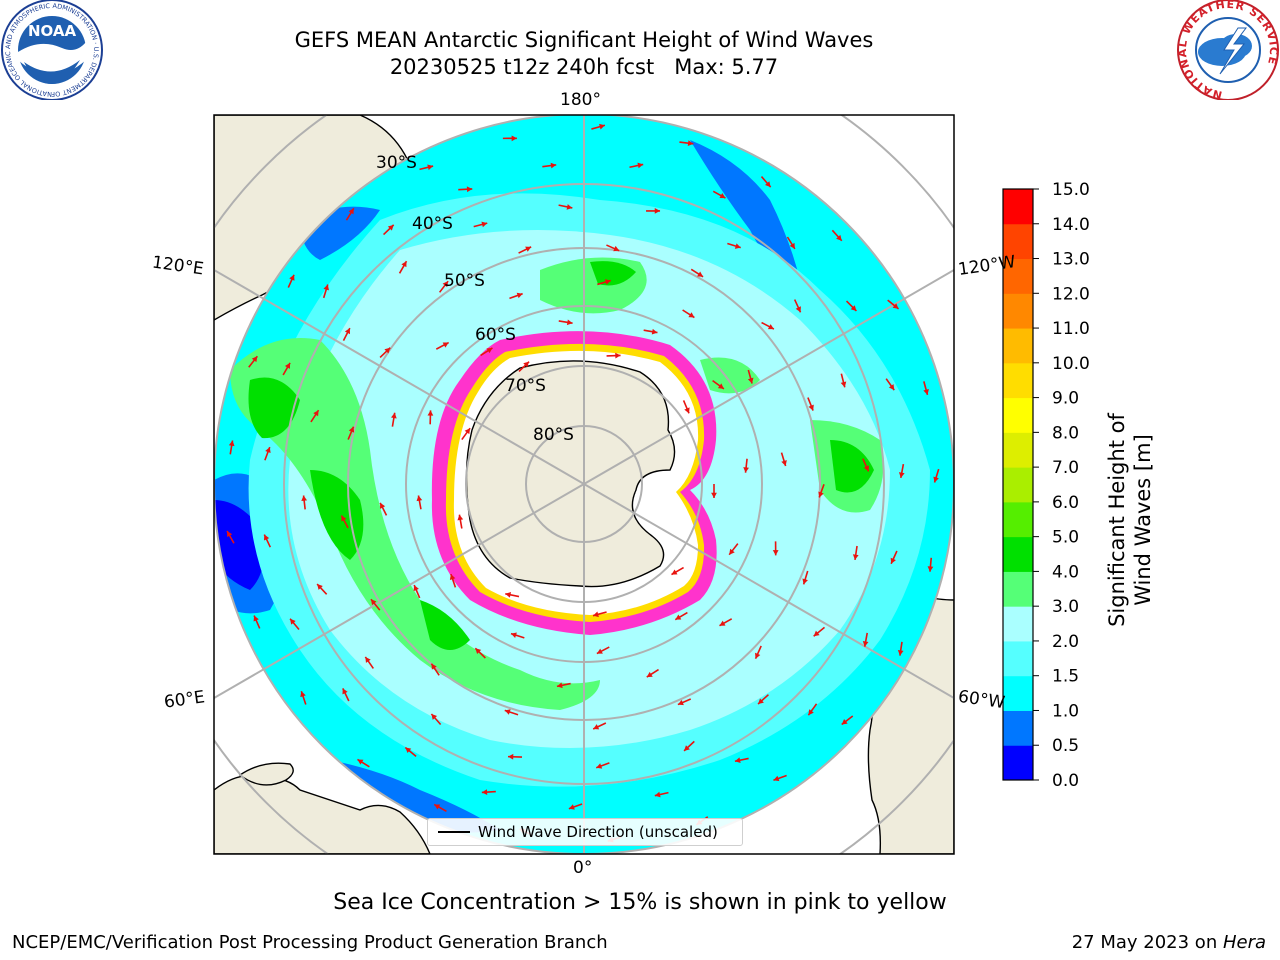  What do you see at coordinates (580, 100) in the screenshot?
I see `lon-label-180: 180°` at bounding box center [580, 100].